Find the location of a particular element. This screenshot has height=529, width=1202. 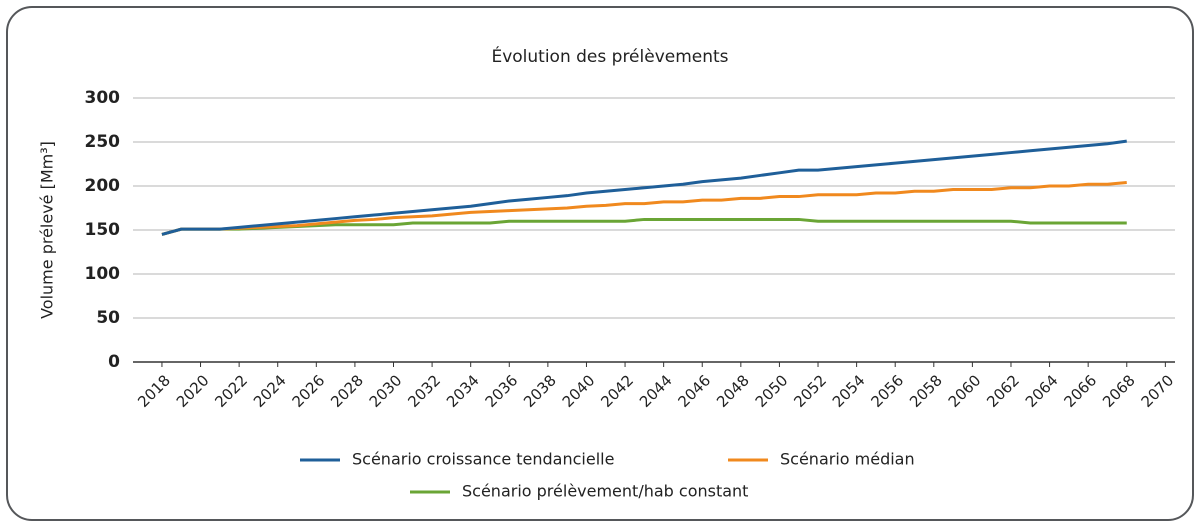

x-tick-label: 2024 is located at coordinates (270, 391).